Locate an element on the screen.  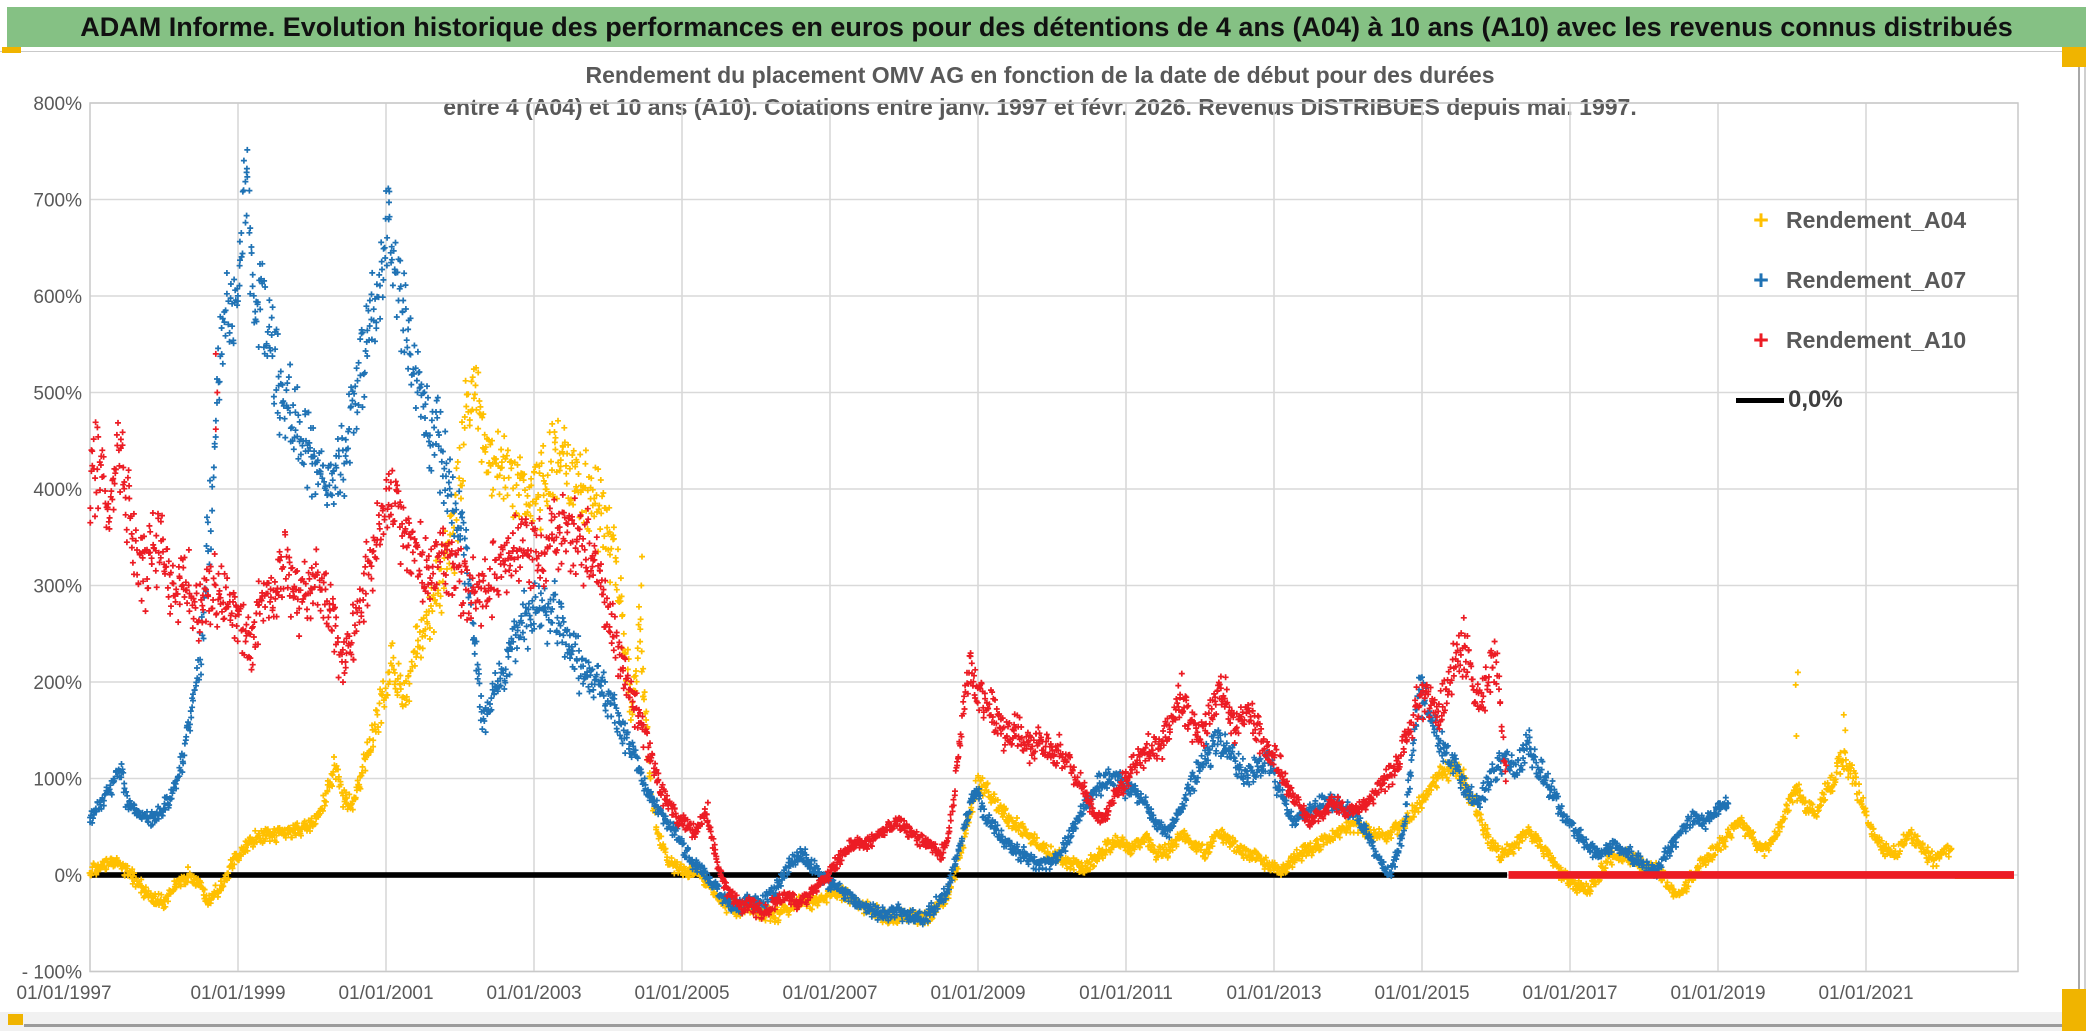
x-tick-label: 01/01/2011 is located at coordinates (1126, 993).